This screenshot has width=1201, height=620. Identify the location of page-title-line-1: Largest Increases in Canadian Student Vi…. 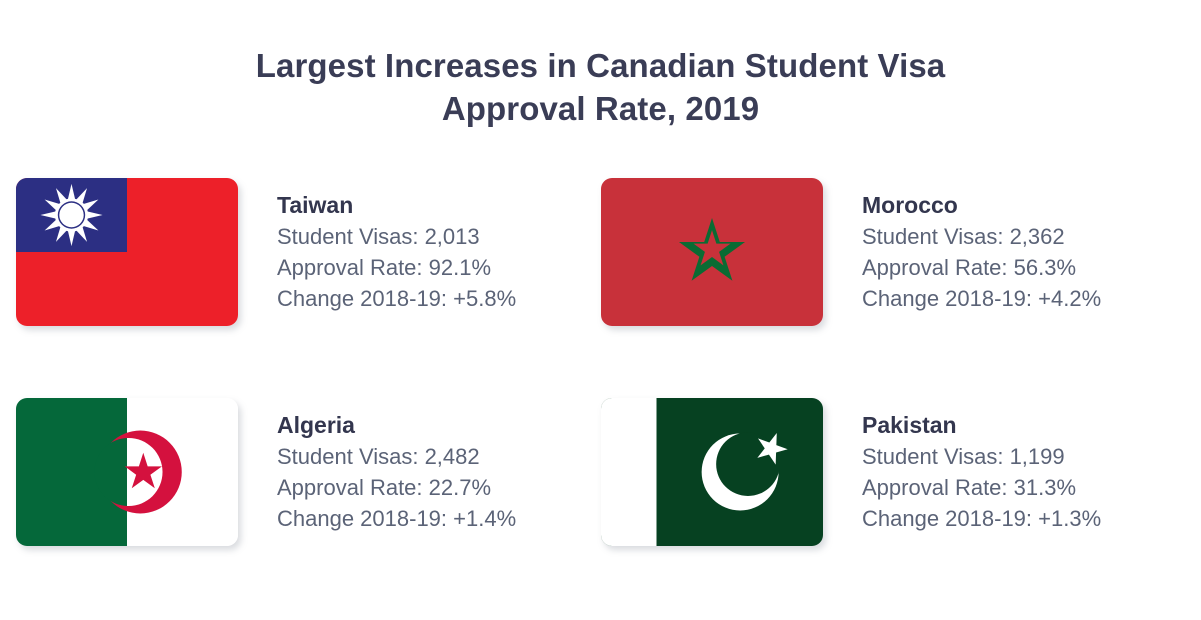
(600, 65).